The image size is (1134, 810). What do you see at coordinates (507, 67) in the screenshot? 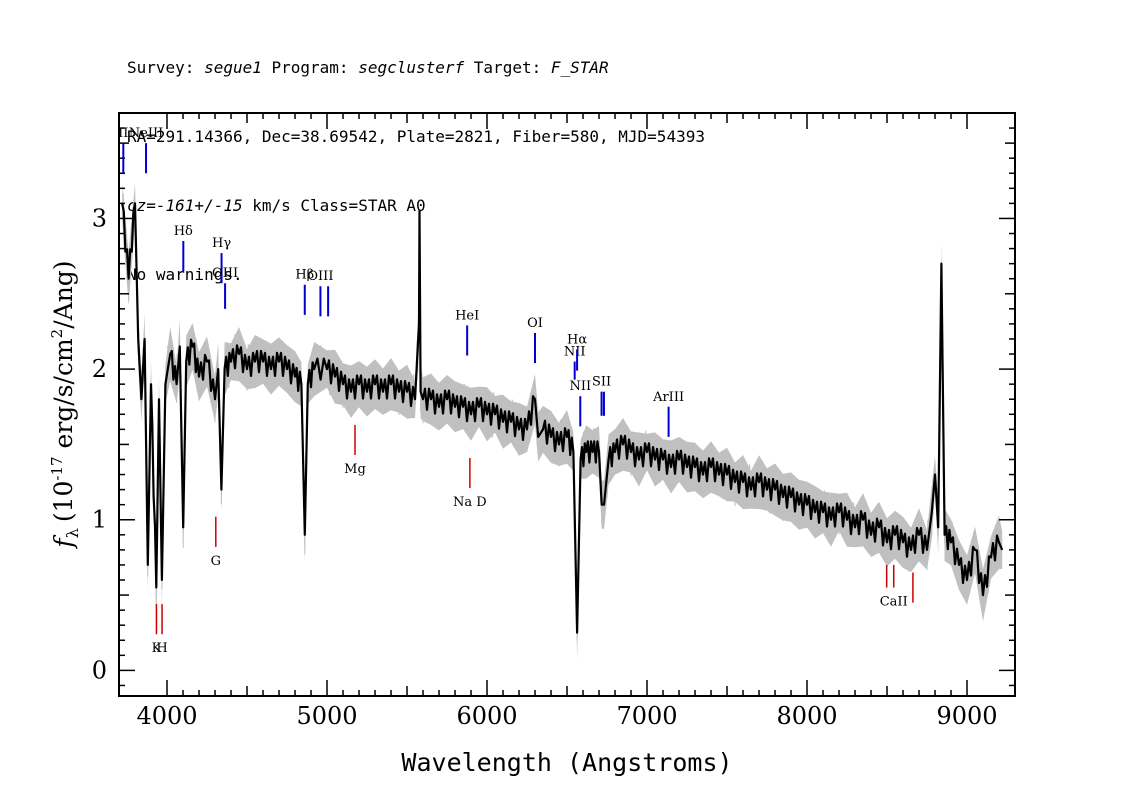
I see `target-label: Target:` at bounding box center [507, 67].